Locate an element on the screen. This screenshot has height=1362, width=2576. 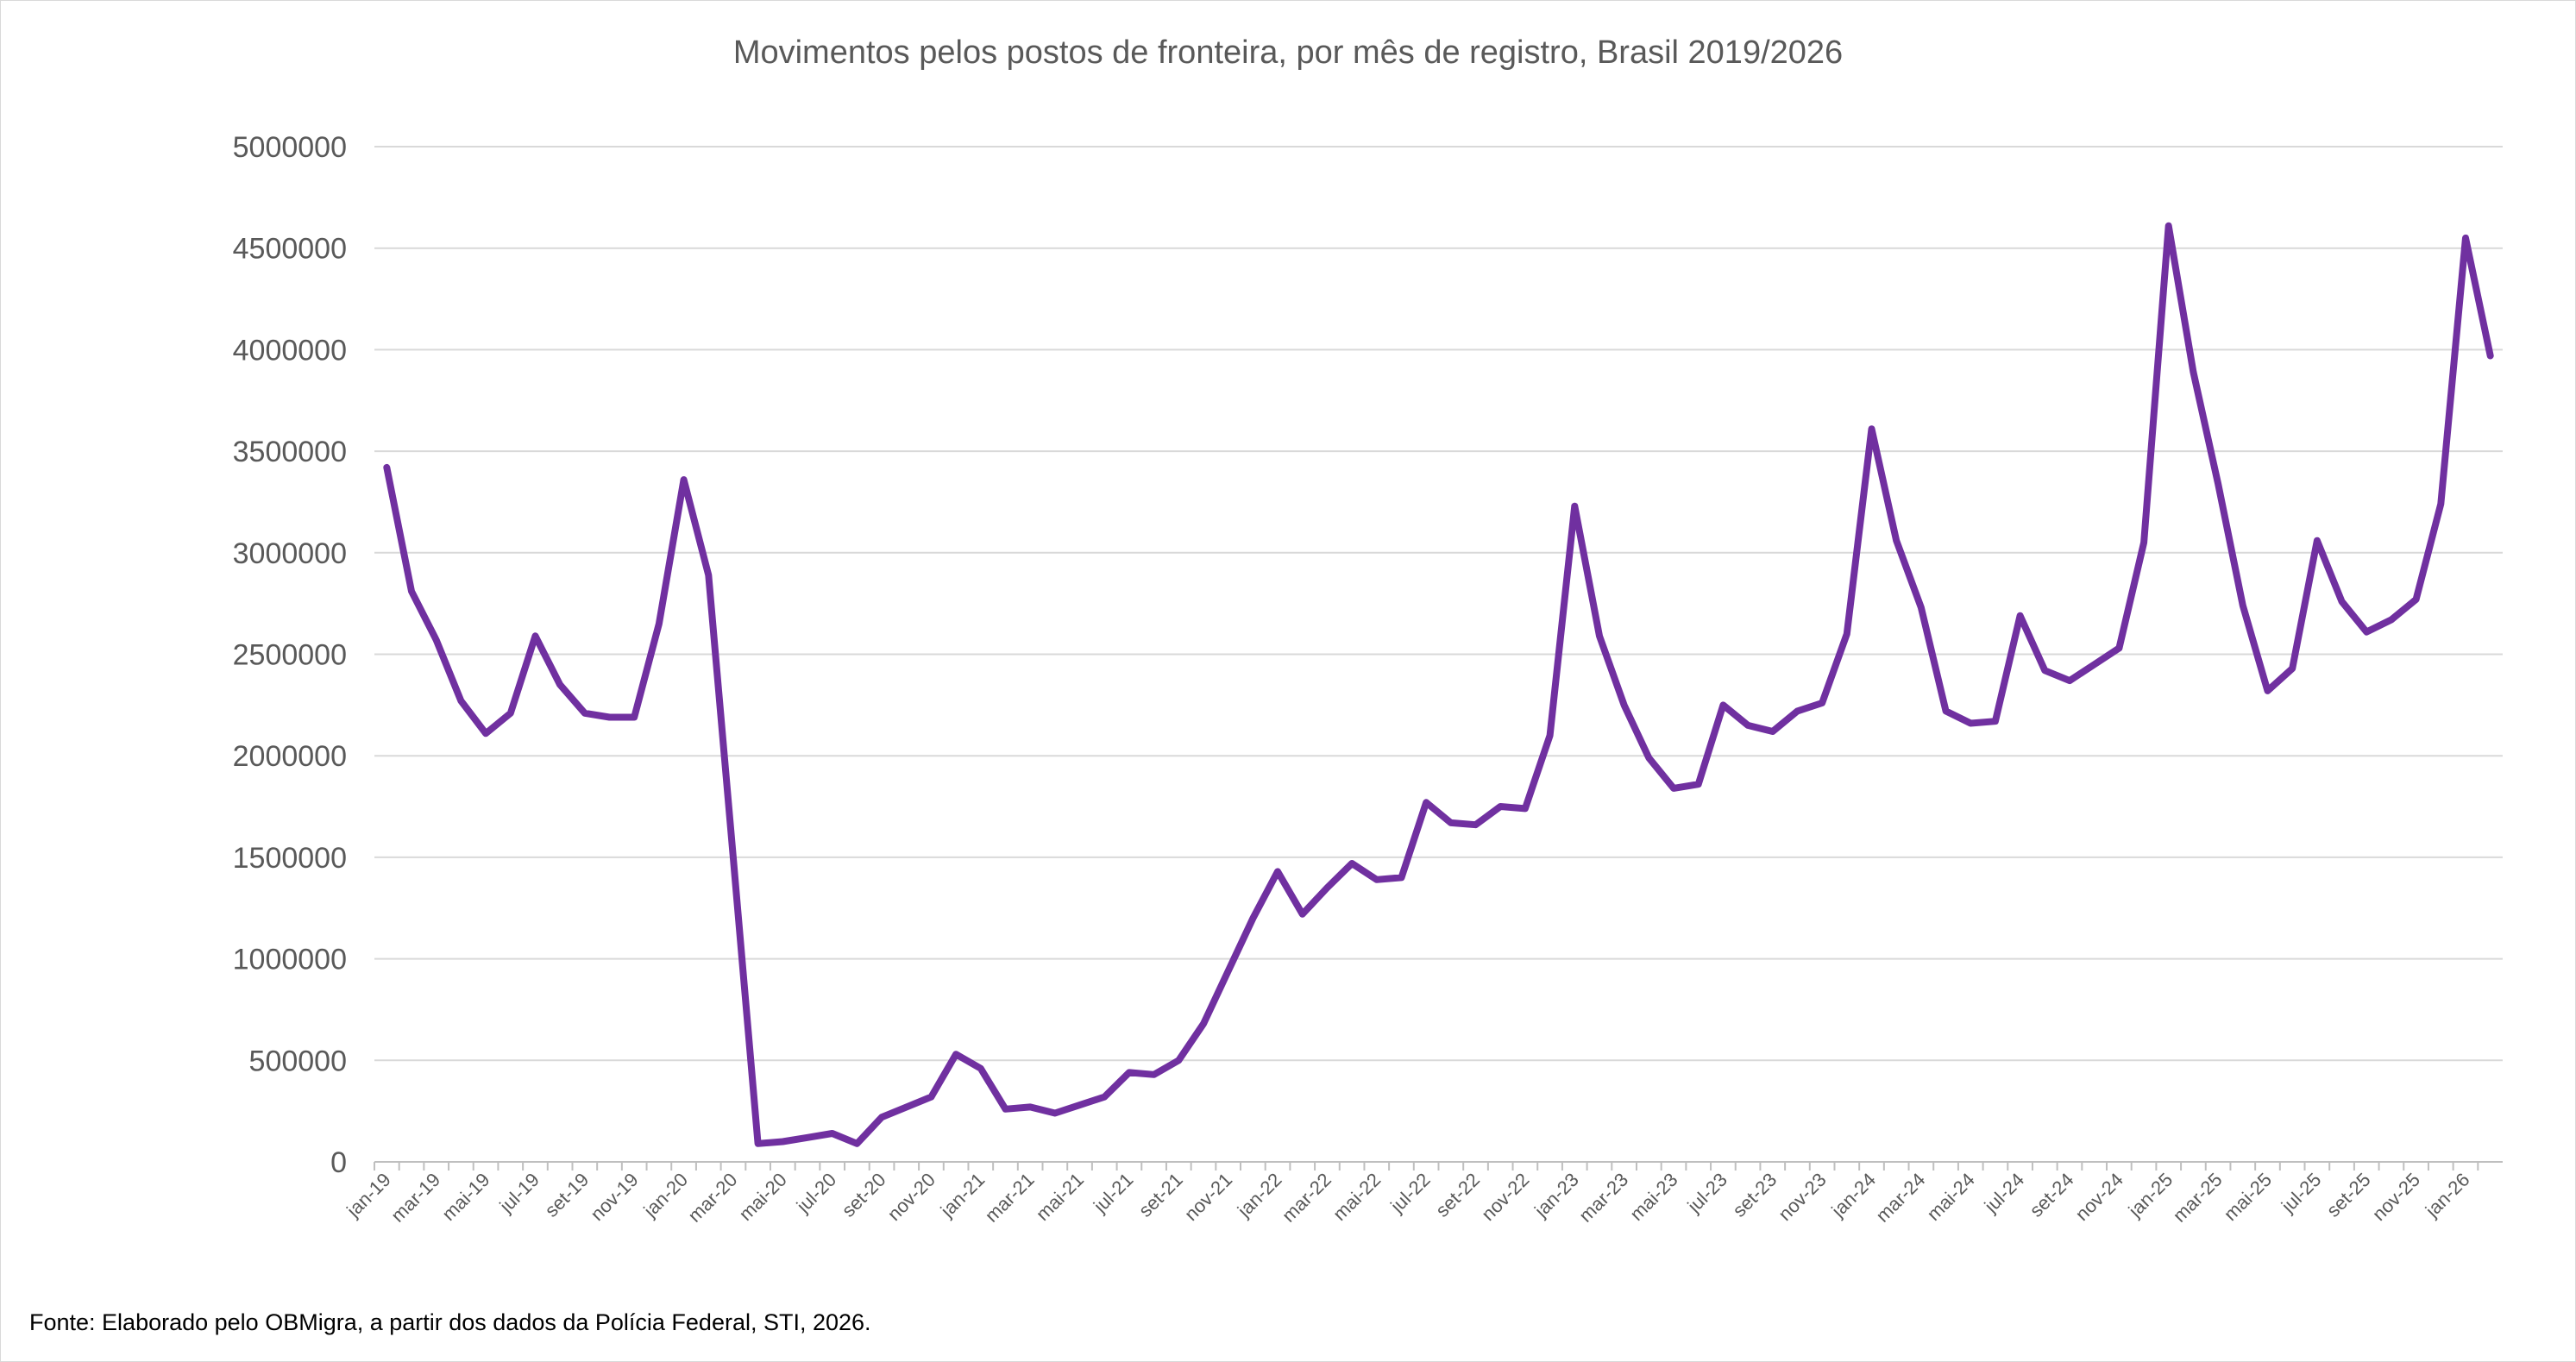
x-tick-label: jul-25 is located at coordinates (2301, 1193).